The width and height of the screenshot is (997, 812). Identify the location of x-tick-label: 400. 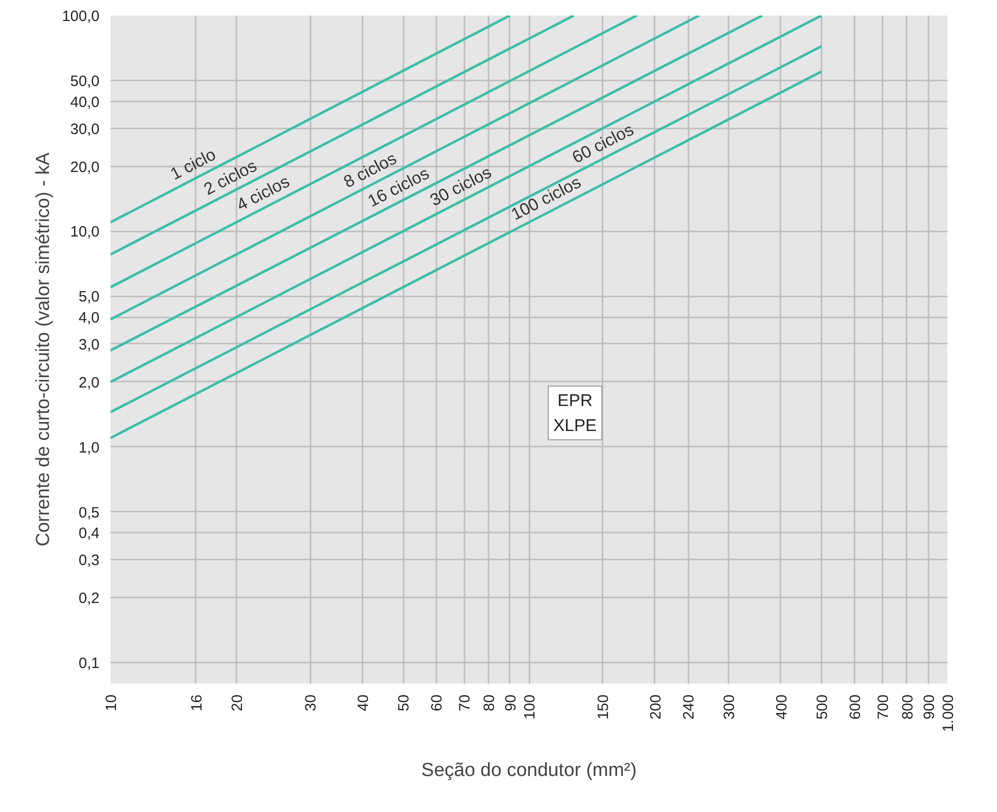
(781, 707).